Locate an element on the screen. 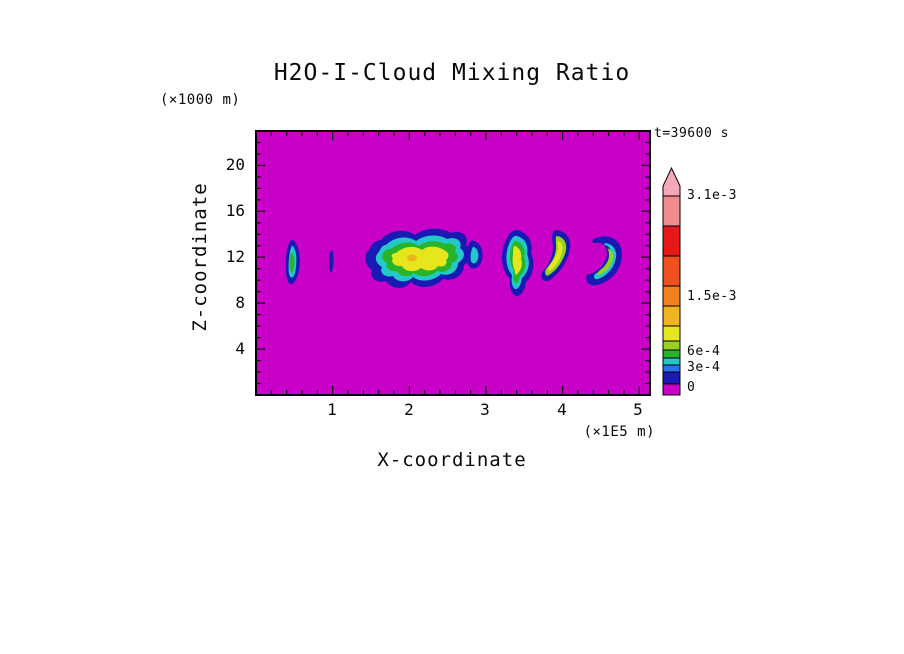  colorbar-label-3e-4: 3e-4 is located at coordinates (704, 367).